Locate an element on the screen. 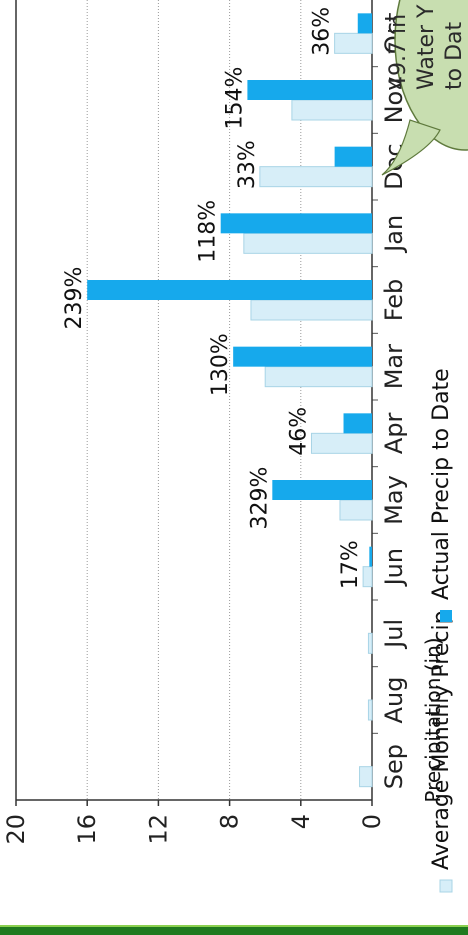 This screenshot has height=935, width=468. callout-line: 49.7 in is located at coordinates (398, 52).